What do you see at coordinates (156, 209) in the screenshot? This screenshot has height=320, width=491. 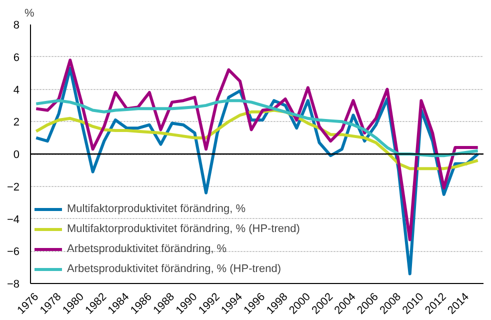 I see `legend-label: Multifaktorproduktivitet förändring, %` at bounding box center [156, 209].